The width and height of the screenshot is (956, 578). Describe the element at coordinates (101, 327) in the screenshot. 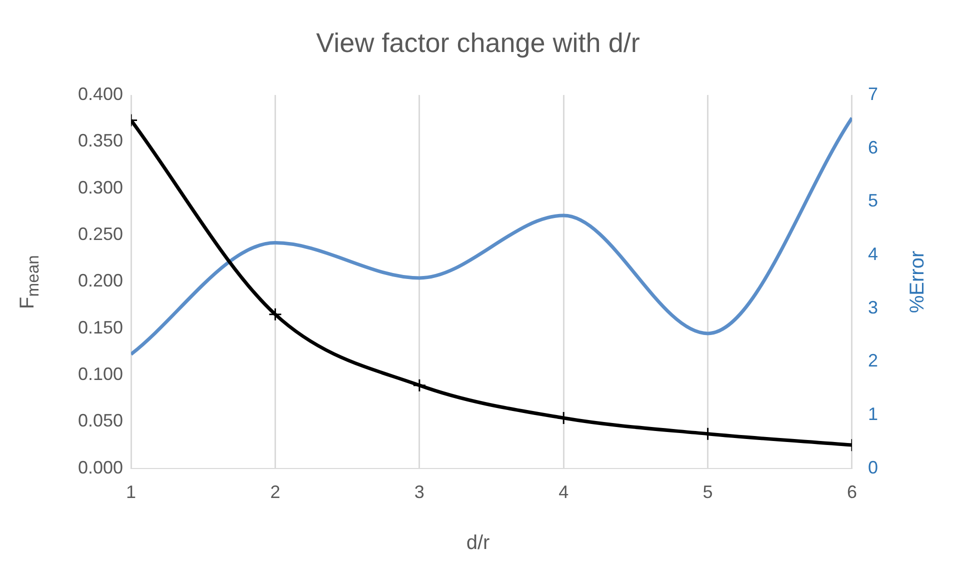

I see `y-tick-label: 0.150` at that location.